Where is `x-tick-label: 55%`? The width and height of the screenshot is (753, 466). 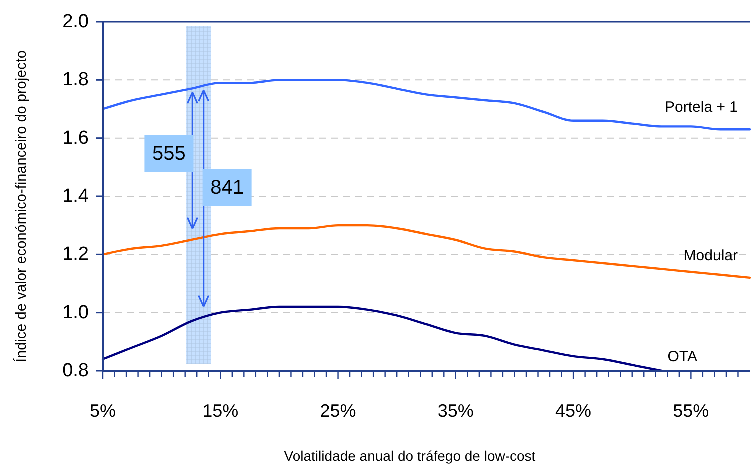
x-tick-label: 55% is located at coordinates (691, 411).